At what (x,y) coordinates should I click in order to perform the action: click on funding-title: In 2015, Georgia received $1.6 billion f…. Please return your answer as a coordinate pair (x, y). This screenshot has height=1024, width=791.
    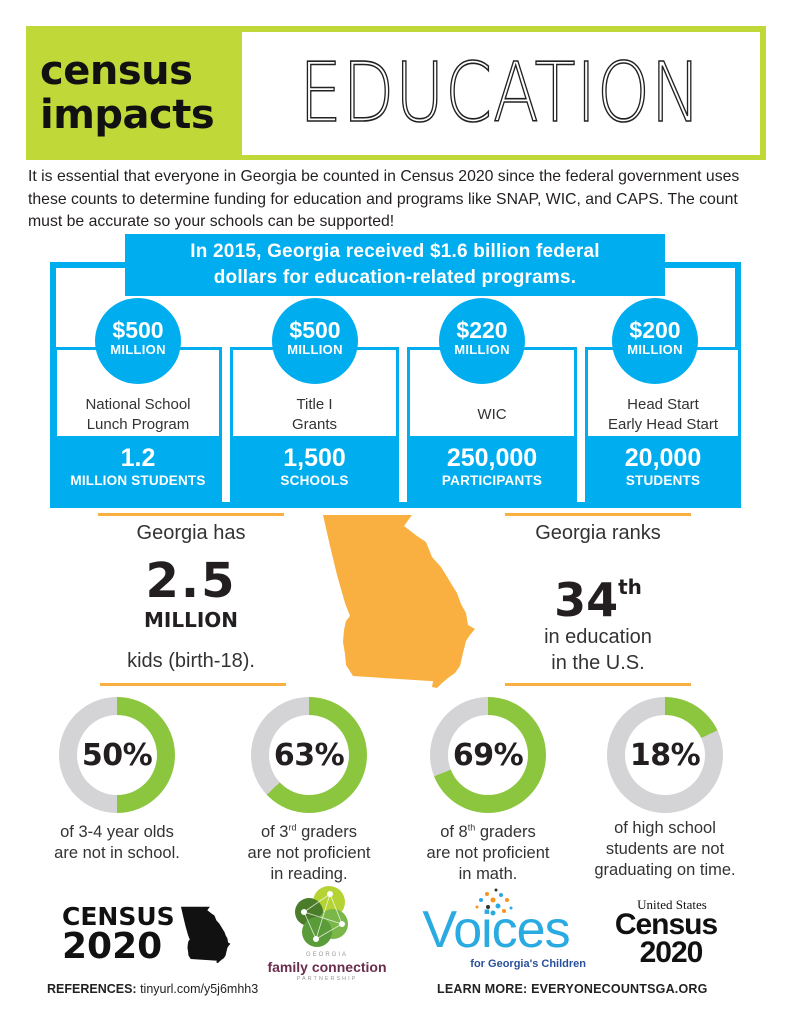
    Looking at the image, I should click on (395, 265).